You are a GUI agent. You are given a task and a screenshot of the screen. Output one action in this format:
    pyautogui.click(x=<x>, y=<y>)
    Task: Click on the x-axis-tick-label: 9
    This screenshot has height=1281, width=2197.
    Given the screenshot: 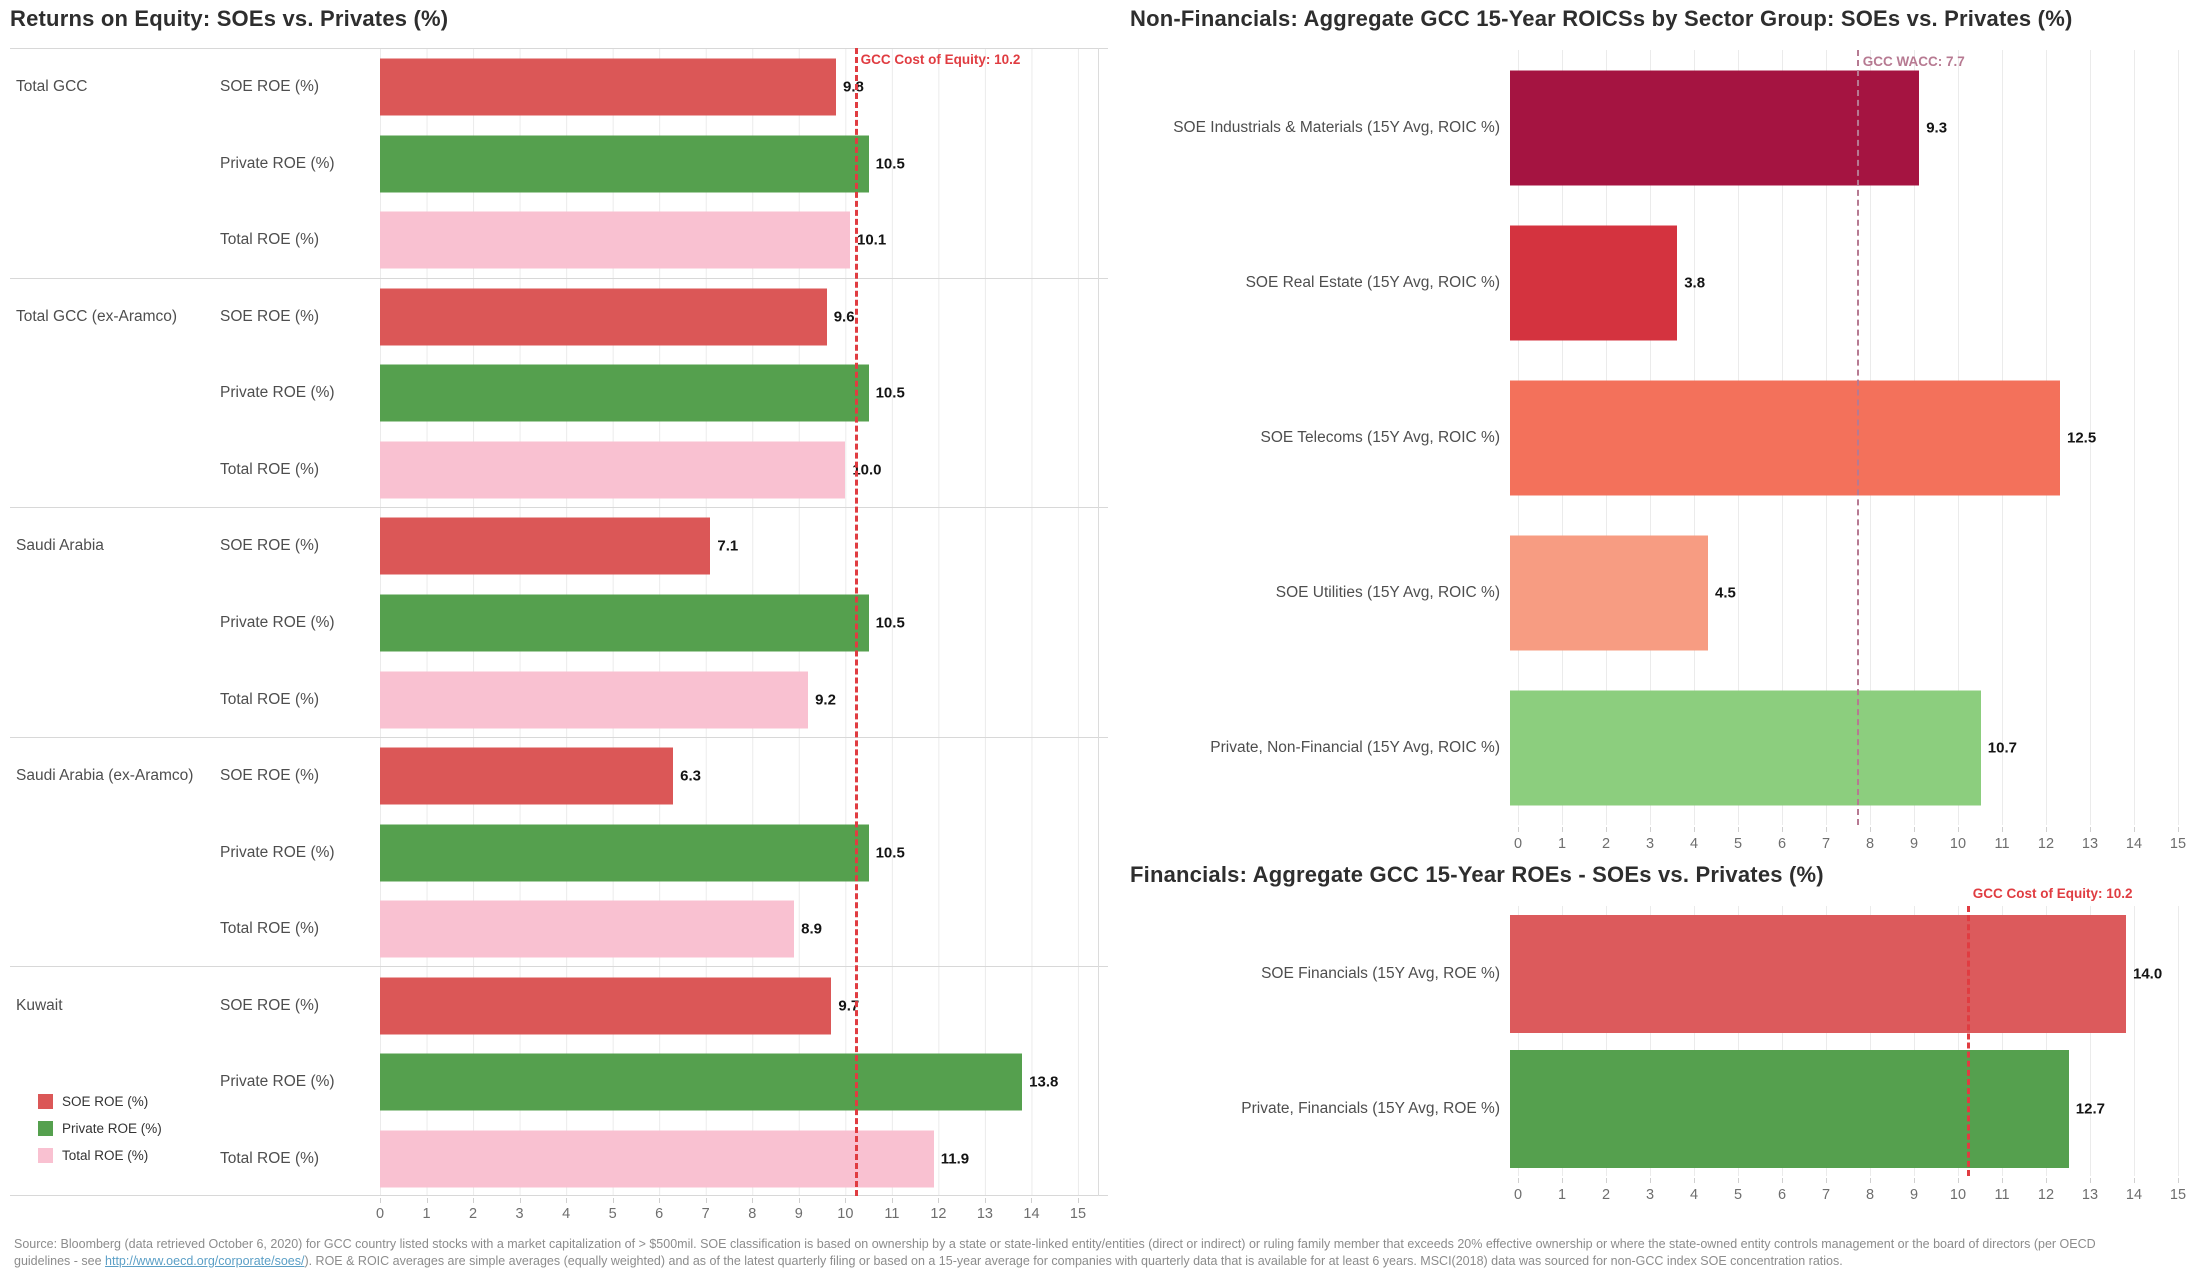 What is the action you would take?
    pyautogui.click(x=1914, y=1195)
    